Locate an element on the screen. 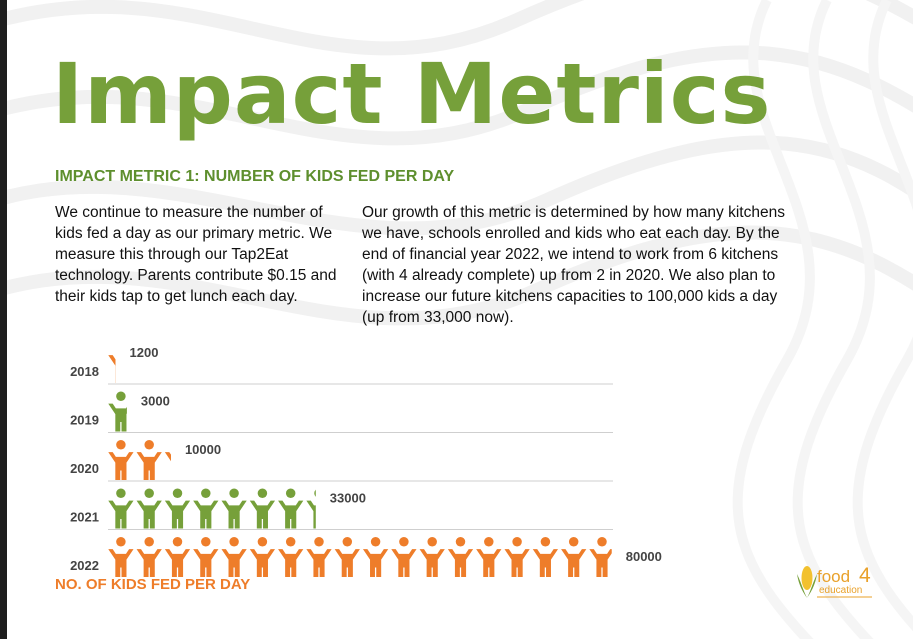 The image size is (913, 639). data-label: 10000 is located at coordinates (203, 449).